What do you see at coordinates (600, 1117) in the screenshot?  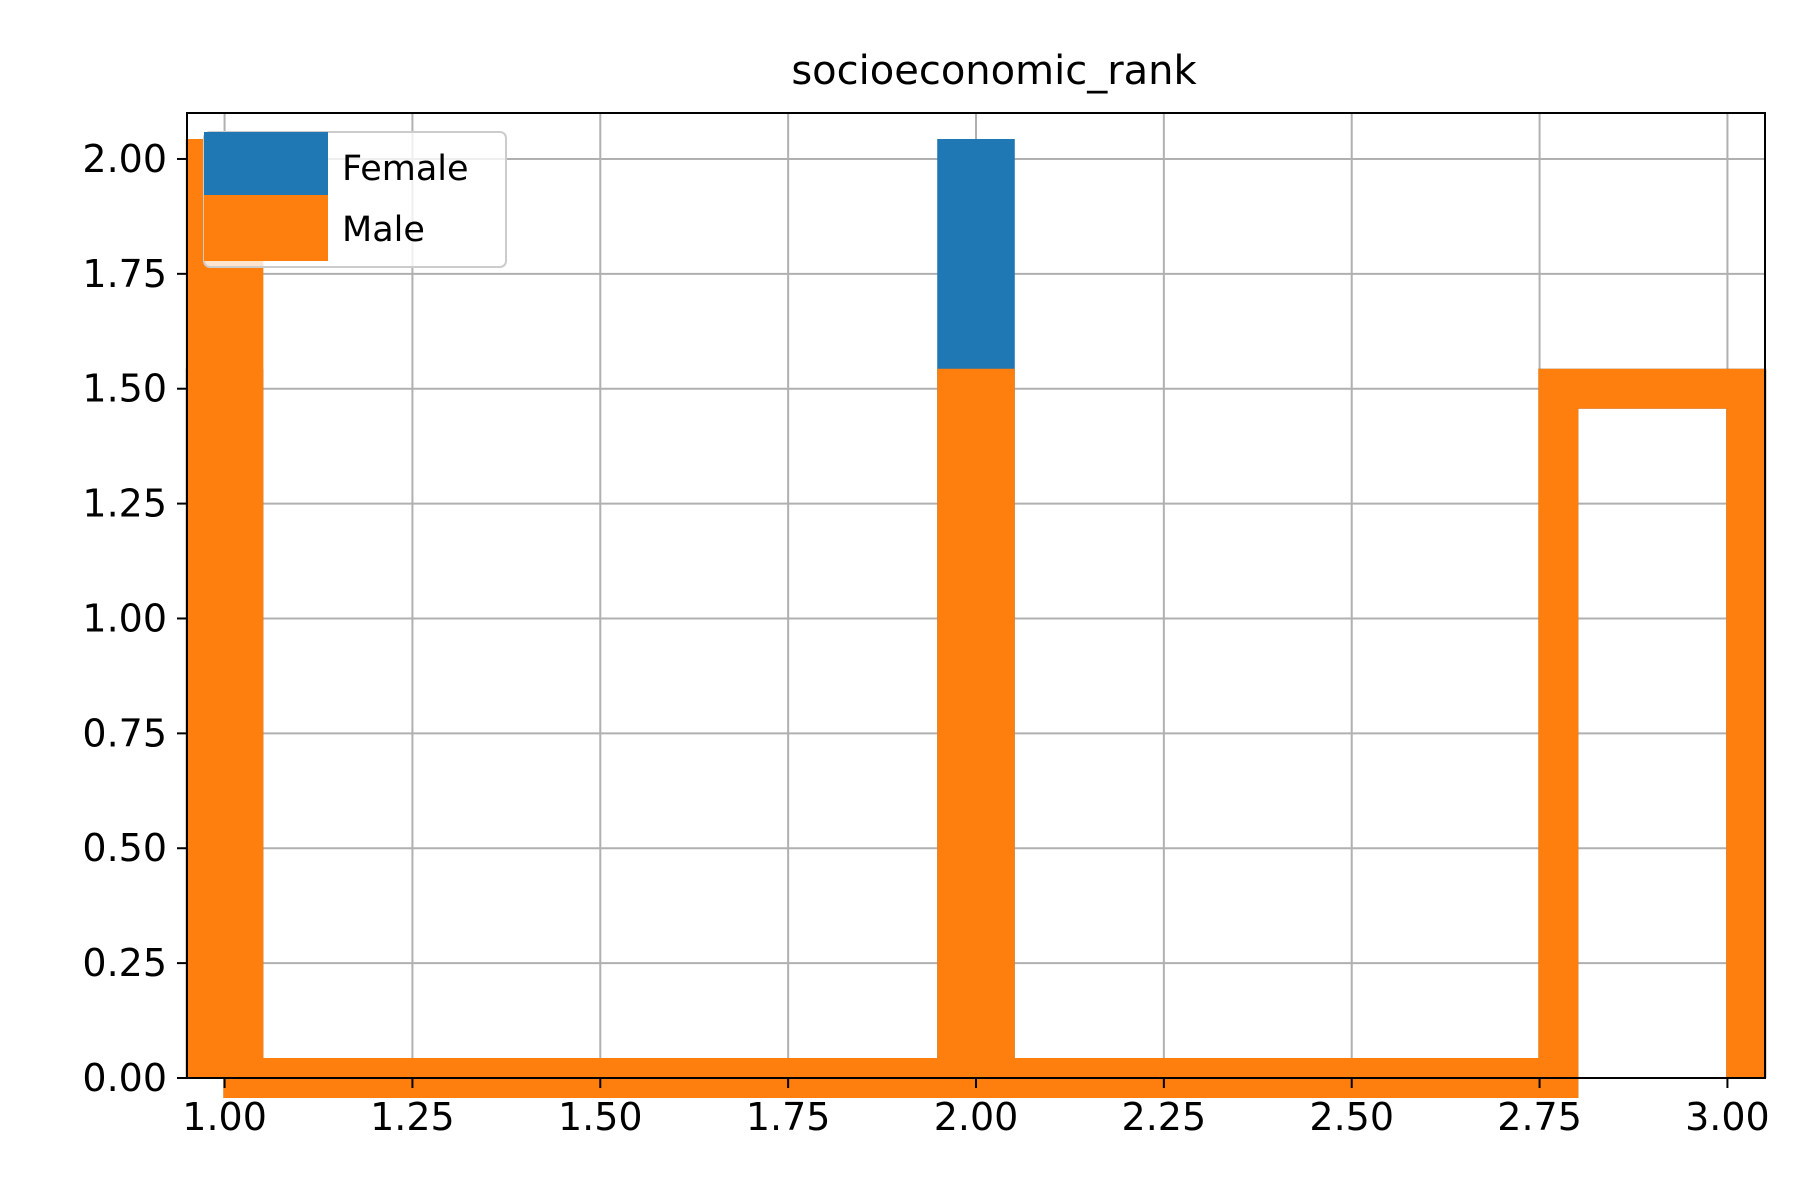 I see `x-tick-label: 1.50` at bounding box center [600, 1117].